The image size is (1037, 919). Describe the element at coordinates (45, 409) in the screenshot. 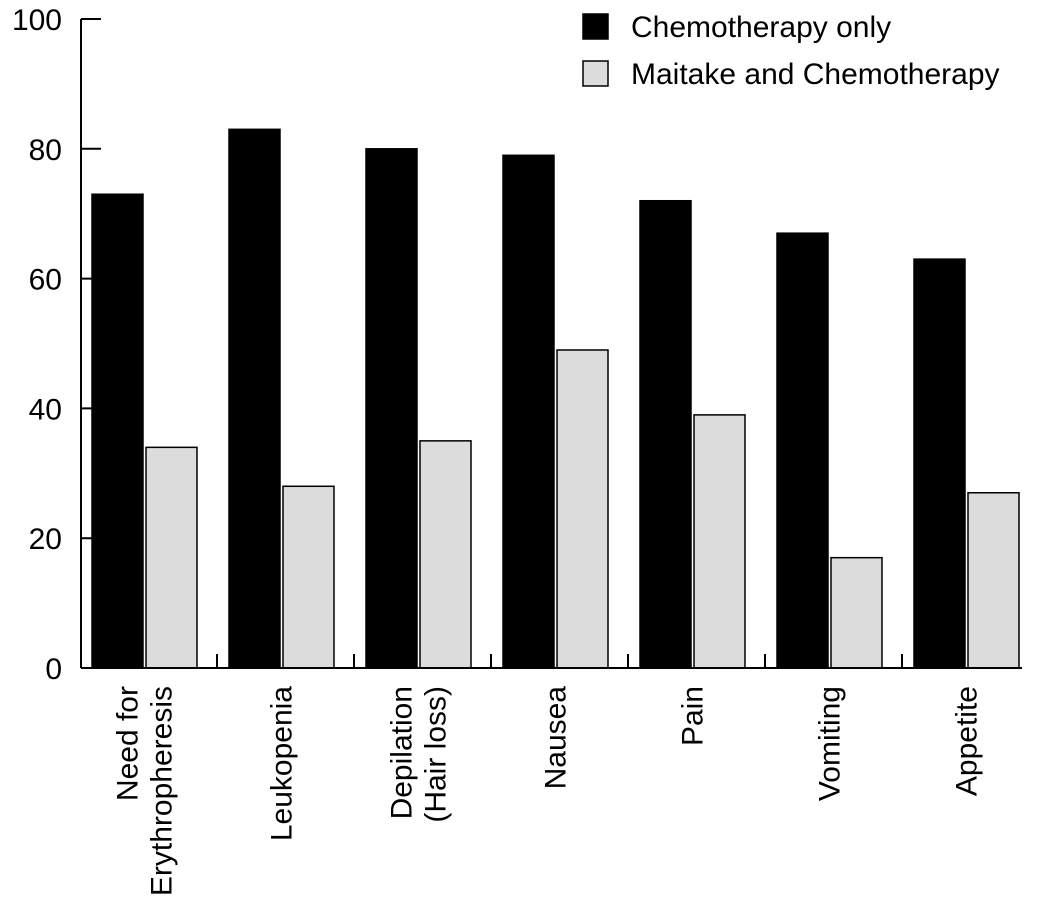

I see `y-tick-label: 40` at that location.